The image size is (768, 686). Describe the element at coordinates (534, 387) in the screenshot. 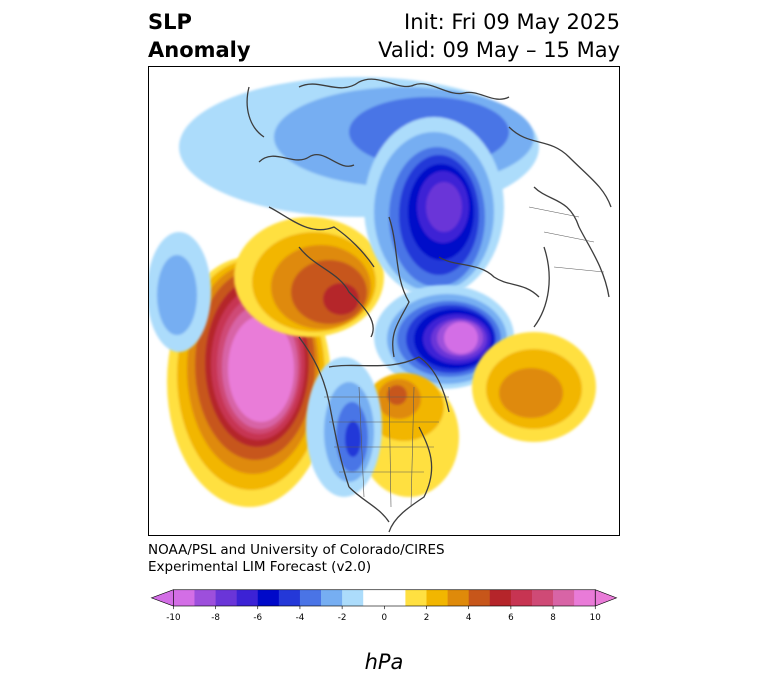

I see `anomaly-central-atlantic-high` at that location.